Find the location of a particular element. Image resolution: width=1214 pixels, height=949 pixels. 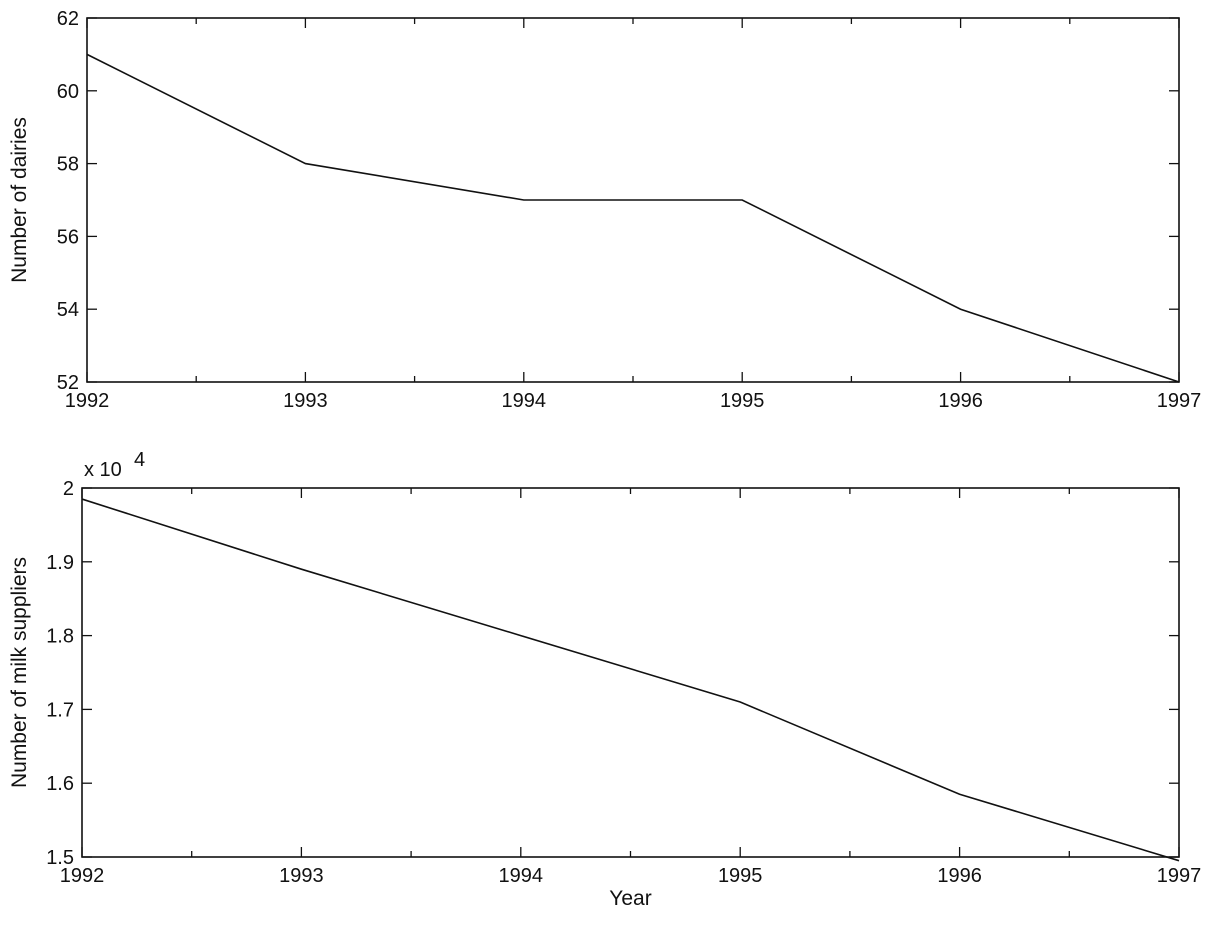

top-y-axis-label: Number of dairies is located at coordinates (19, 200).